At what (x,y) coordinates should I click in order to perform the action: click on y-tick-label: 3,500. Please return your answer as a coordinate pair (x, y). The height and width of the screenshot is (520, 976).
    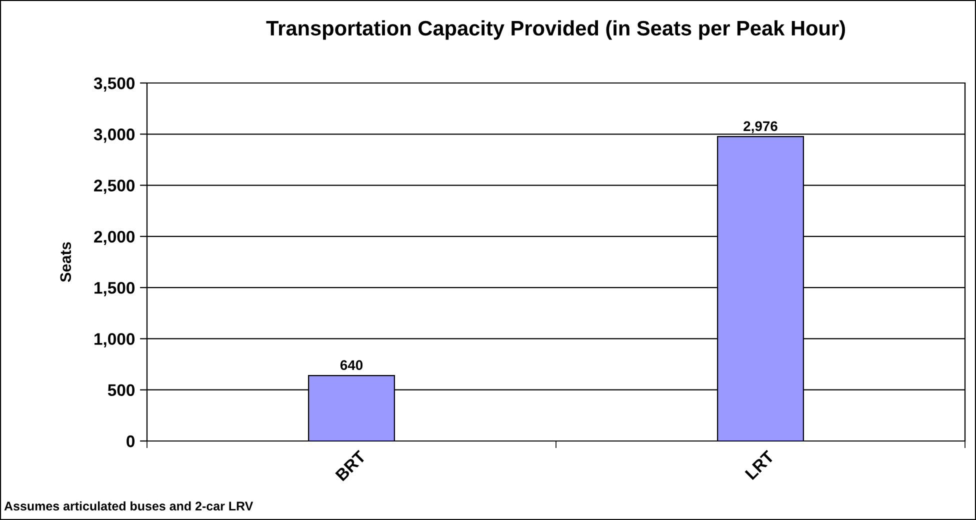
    Looking at the image, I should click on (114, 84).